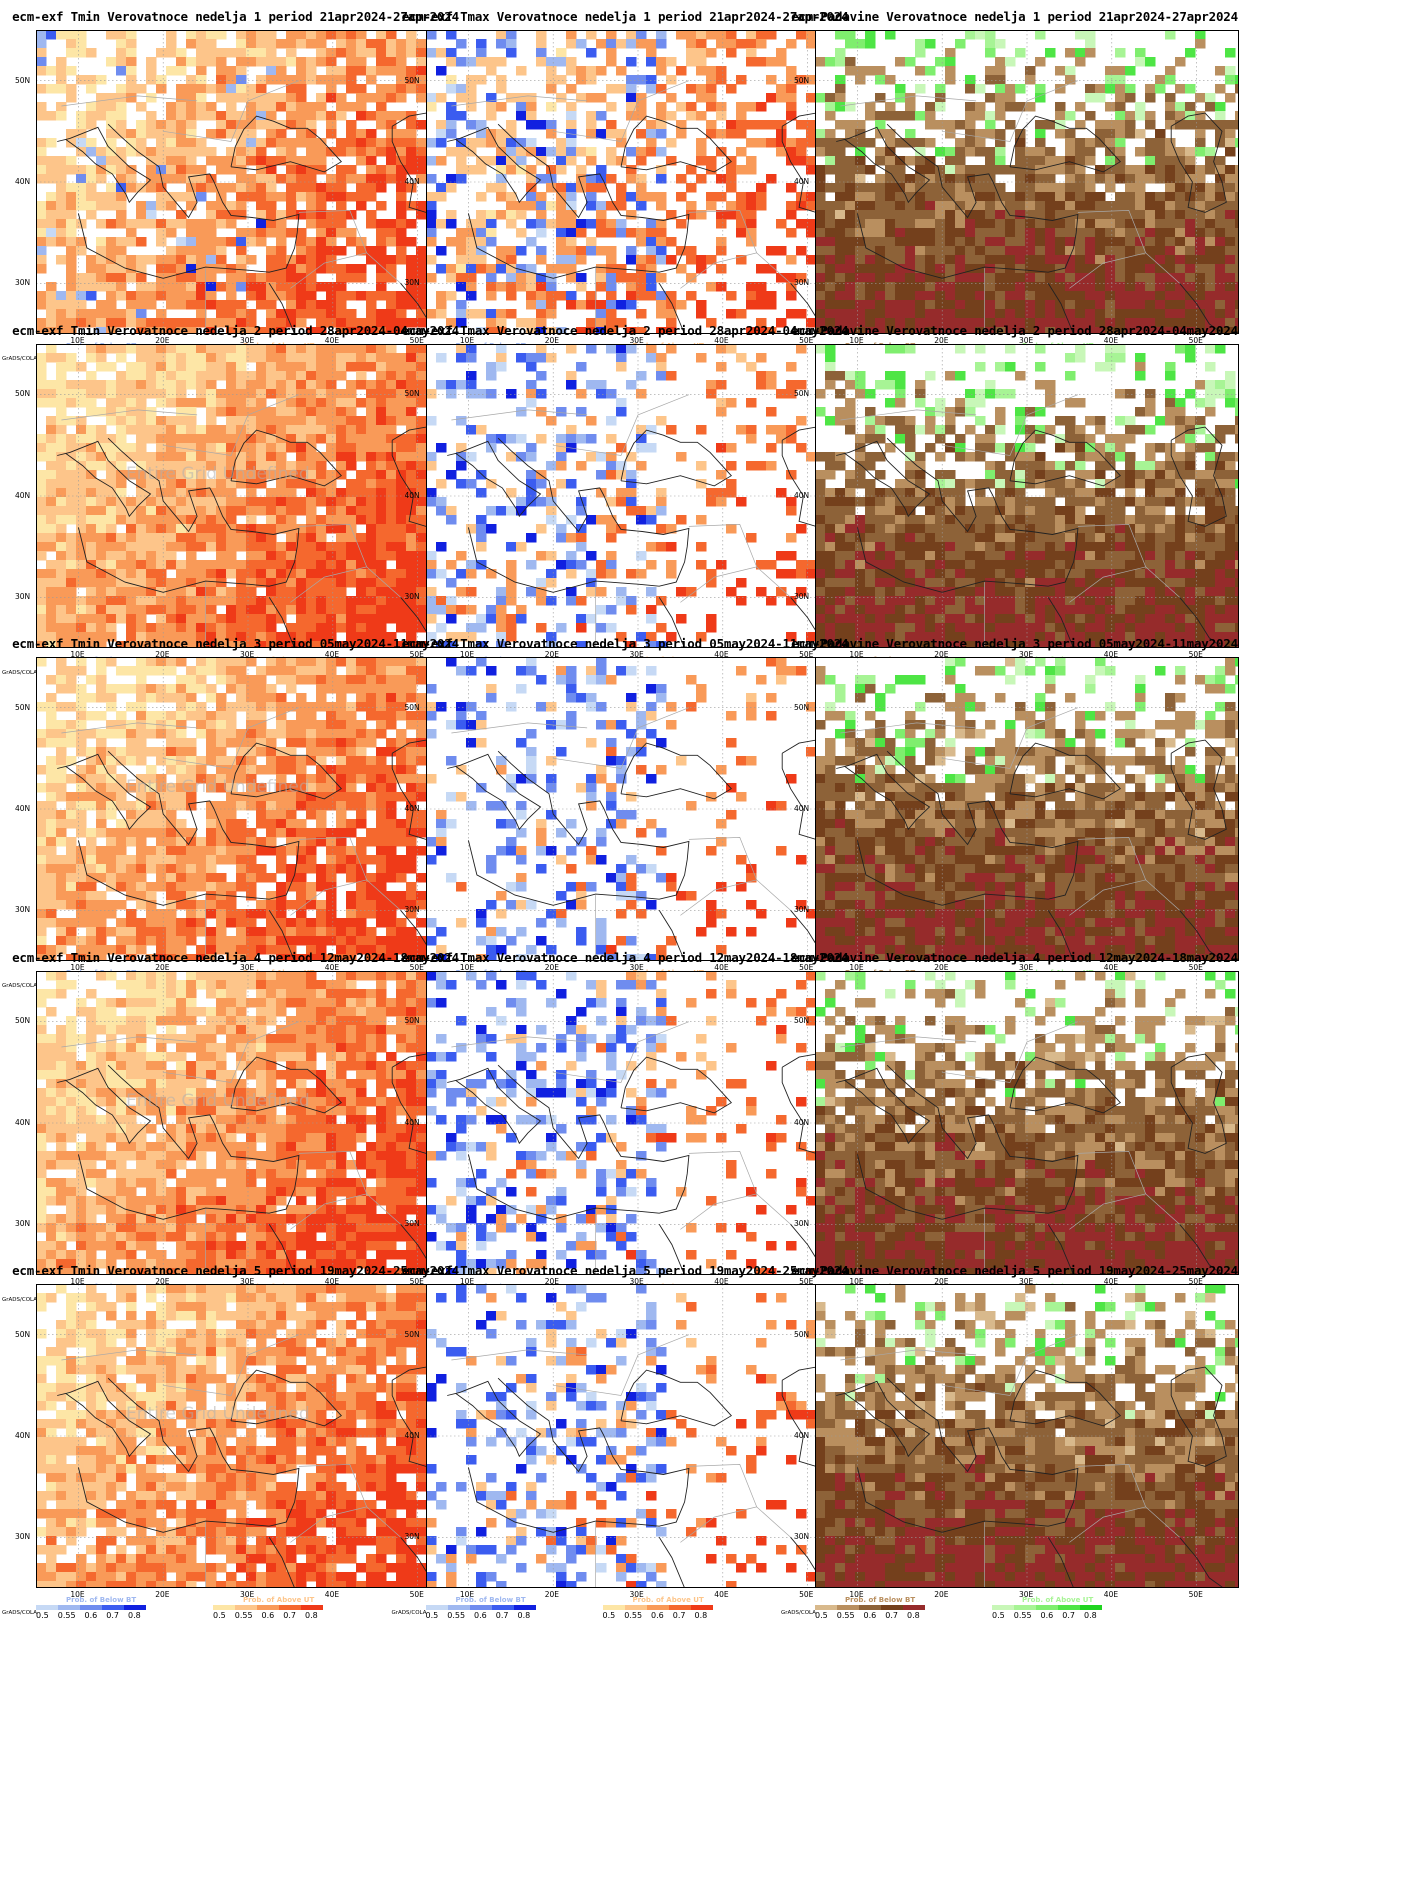 The height and width of the screenshot is (1895, 1413). I want to click on colorbar-tick: 0.5, so click(609, 1615).